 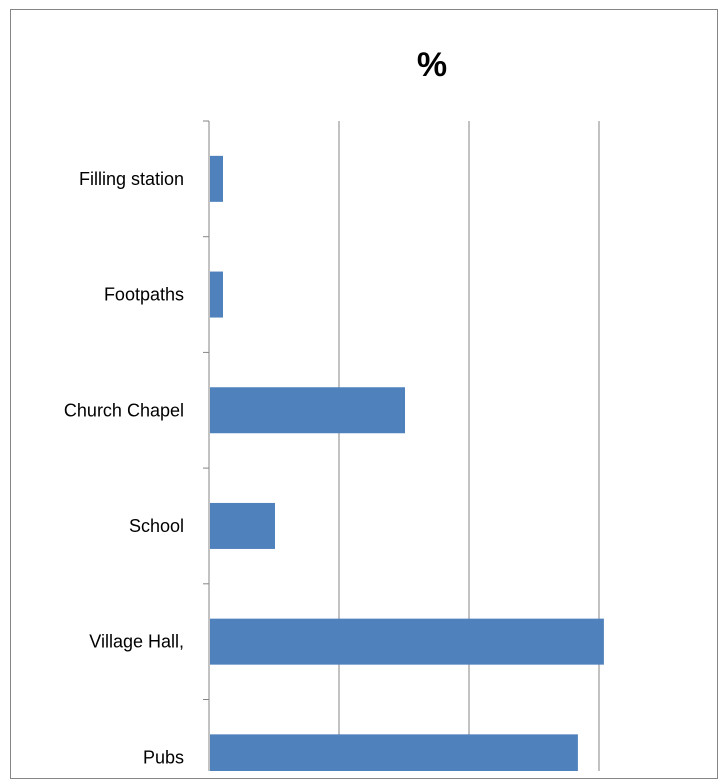 What do you see at coordinates (131, 179) in the screenshot?
I see `category-label: Filling station` at bounding box center [131, 179].